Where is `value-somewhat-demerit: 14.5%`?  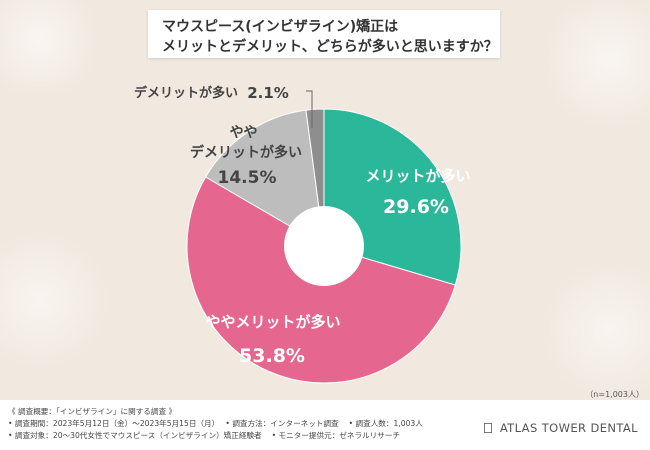 value-somewhat-demerit: 14.5% is located at coordinates (247, 178).